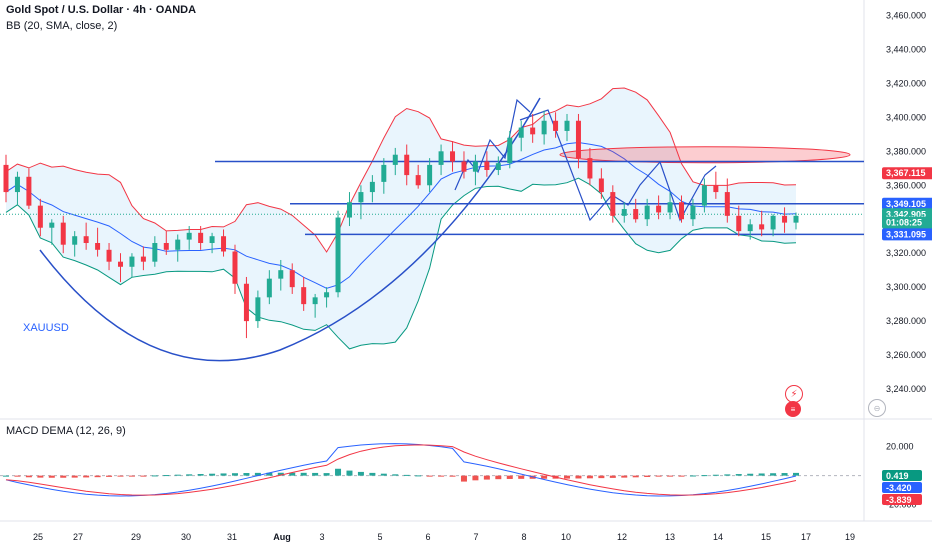 Image resolution: width=932 pixels, height=550 pixels. I want to click on symbol-label: XAUUSD, so click(46, 328).